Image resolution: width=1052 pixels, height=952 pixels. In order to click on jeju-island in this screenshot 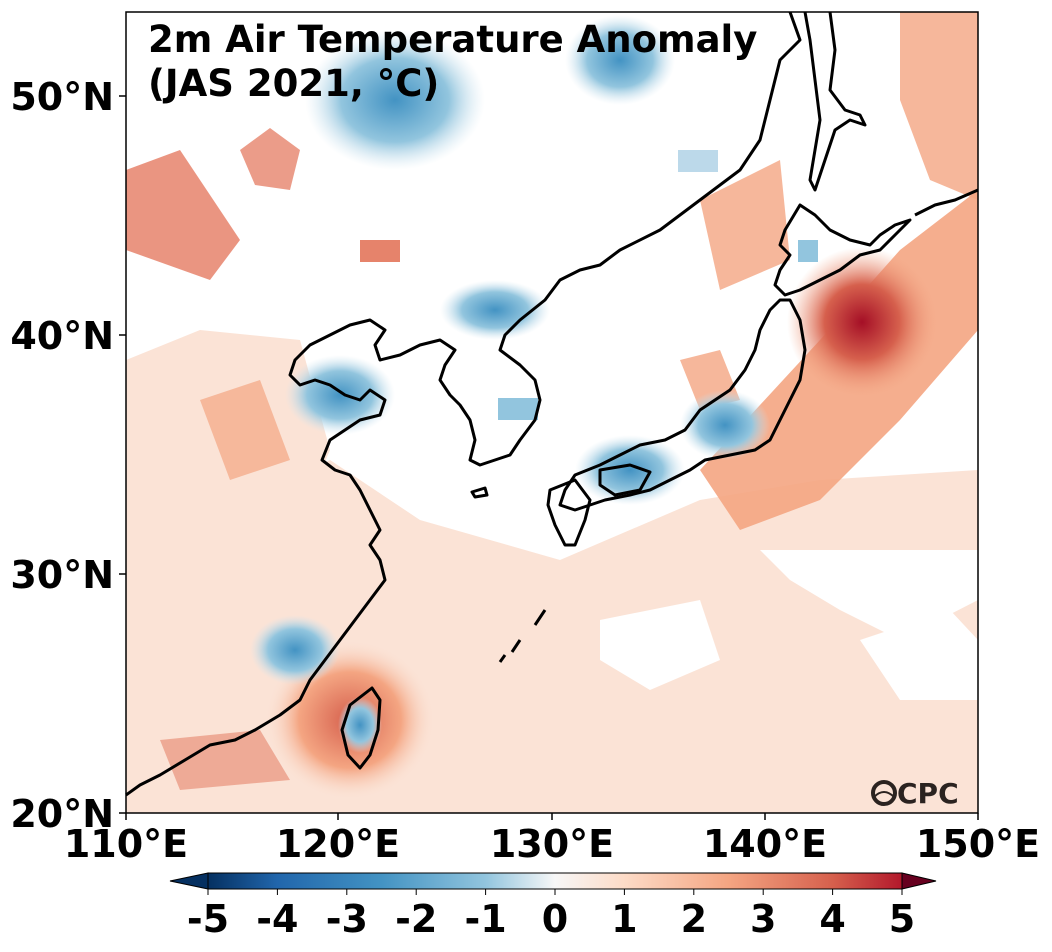, I will do `click(479, 492)`.